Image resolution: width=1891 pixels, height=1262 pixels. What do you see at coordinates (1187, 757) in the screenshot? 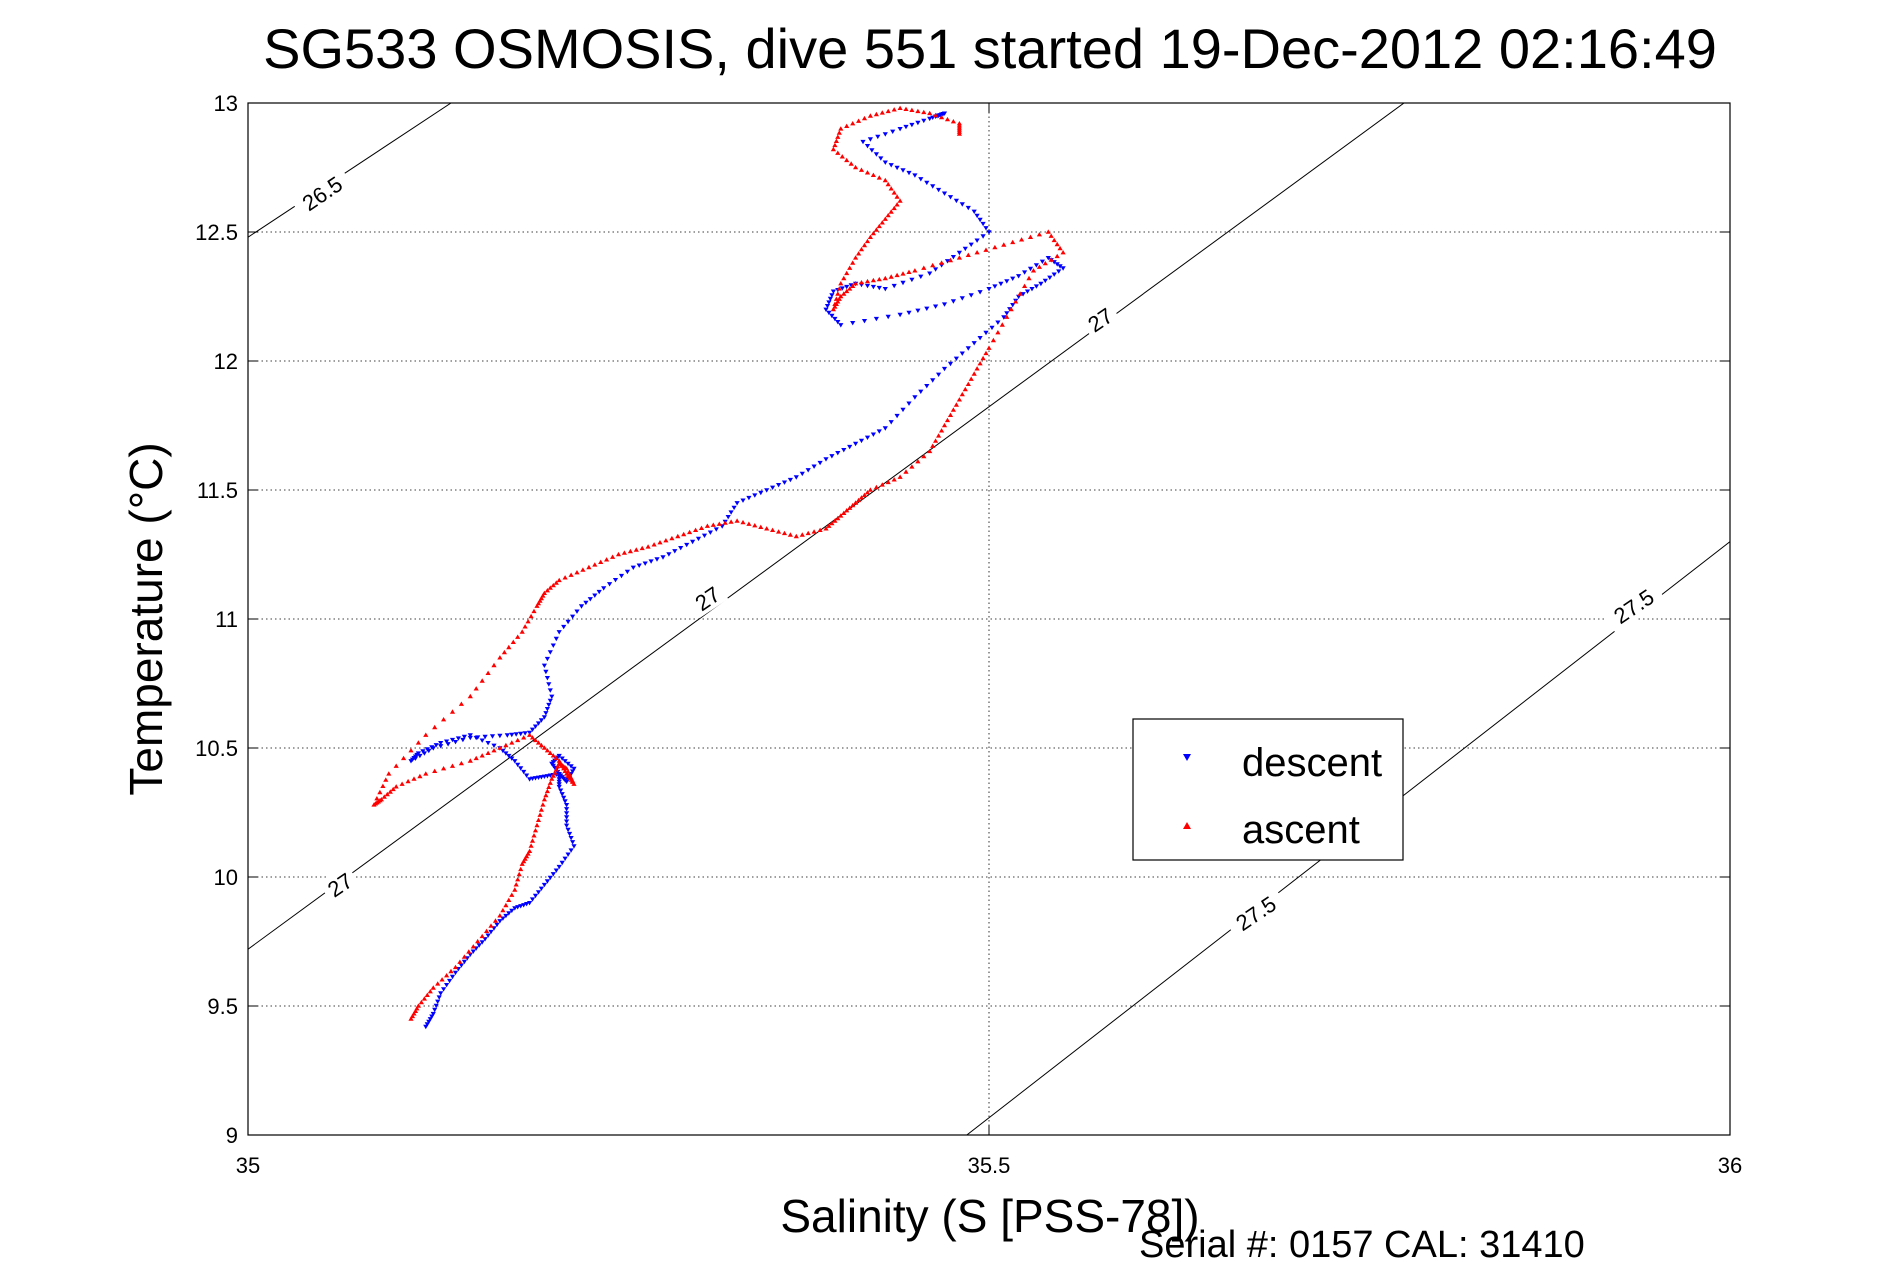
I see `legend-marker-descent` at bounding box center [1187, 757].